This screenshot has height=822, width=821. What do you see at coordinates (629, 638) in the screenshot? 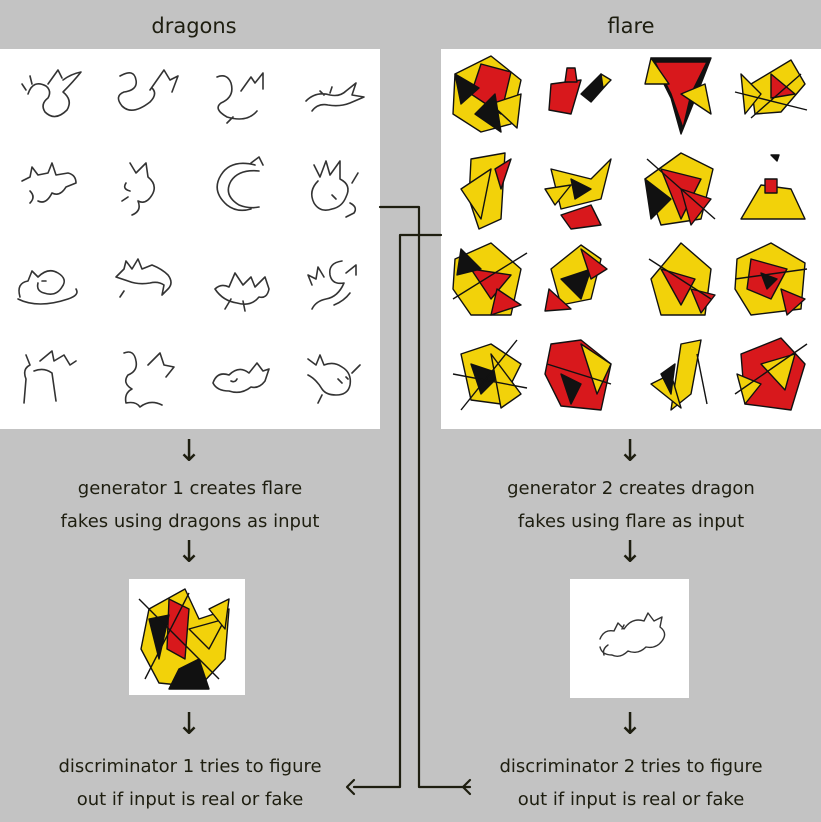
I see `generator-2-output-image` at bounding box center [629, 638].